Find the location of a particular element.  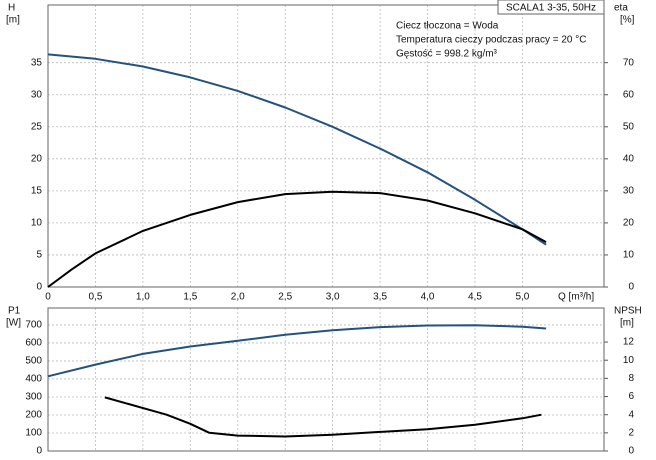

y-axis-label: P1 is located at coordinates (14, 311).